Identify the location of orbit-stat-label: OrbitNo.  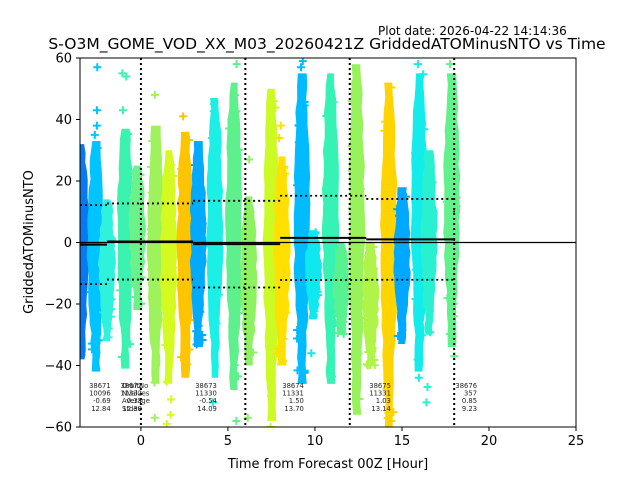
(135, 386).